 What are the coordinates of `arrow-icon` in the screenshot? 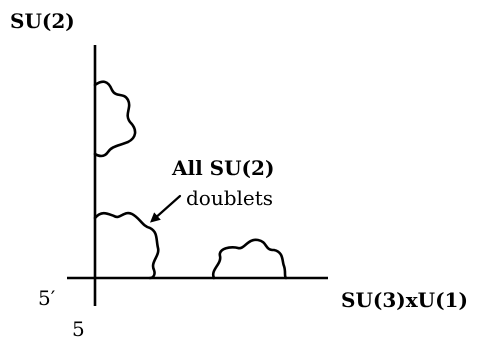 It's located at (166, 208).